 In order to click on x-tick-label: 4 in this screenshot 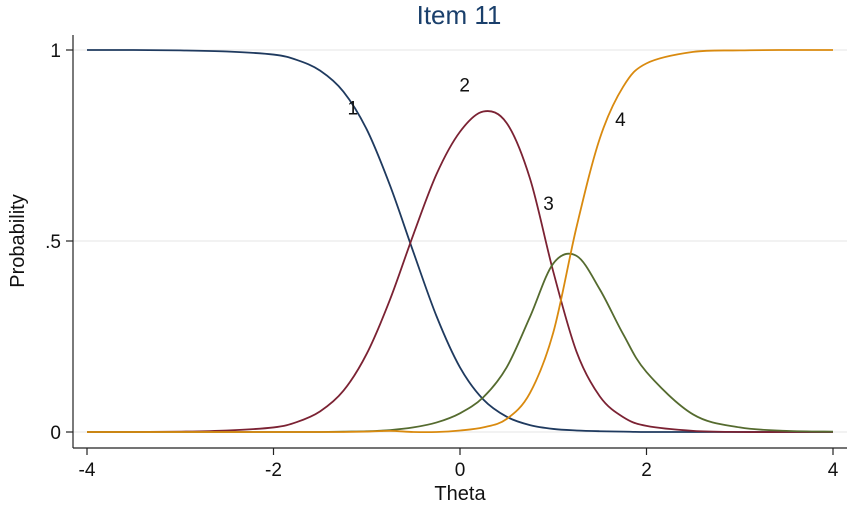, I will do `click(833, 470)`.